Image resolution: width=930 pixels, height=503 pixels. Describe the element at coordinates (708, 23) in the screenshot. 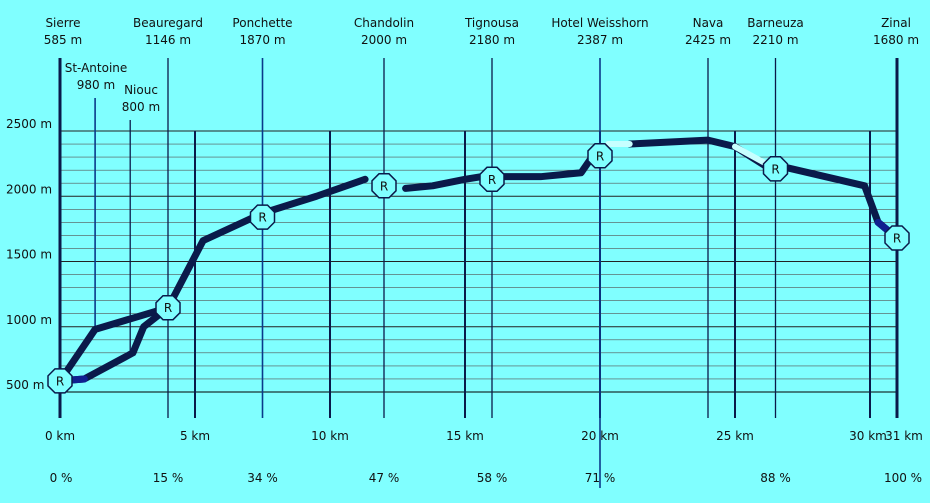

I see `place-name: Nava` at that location.